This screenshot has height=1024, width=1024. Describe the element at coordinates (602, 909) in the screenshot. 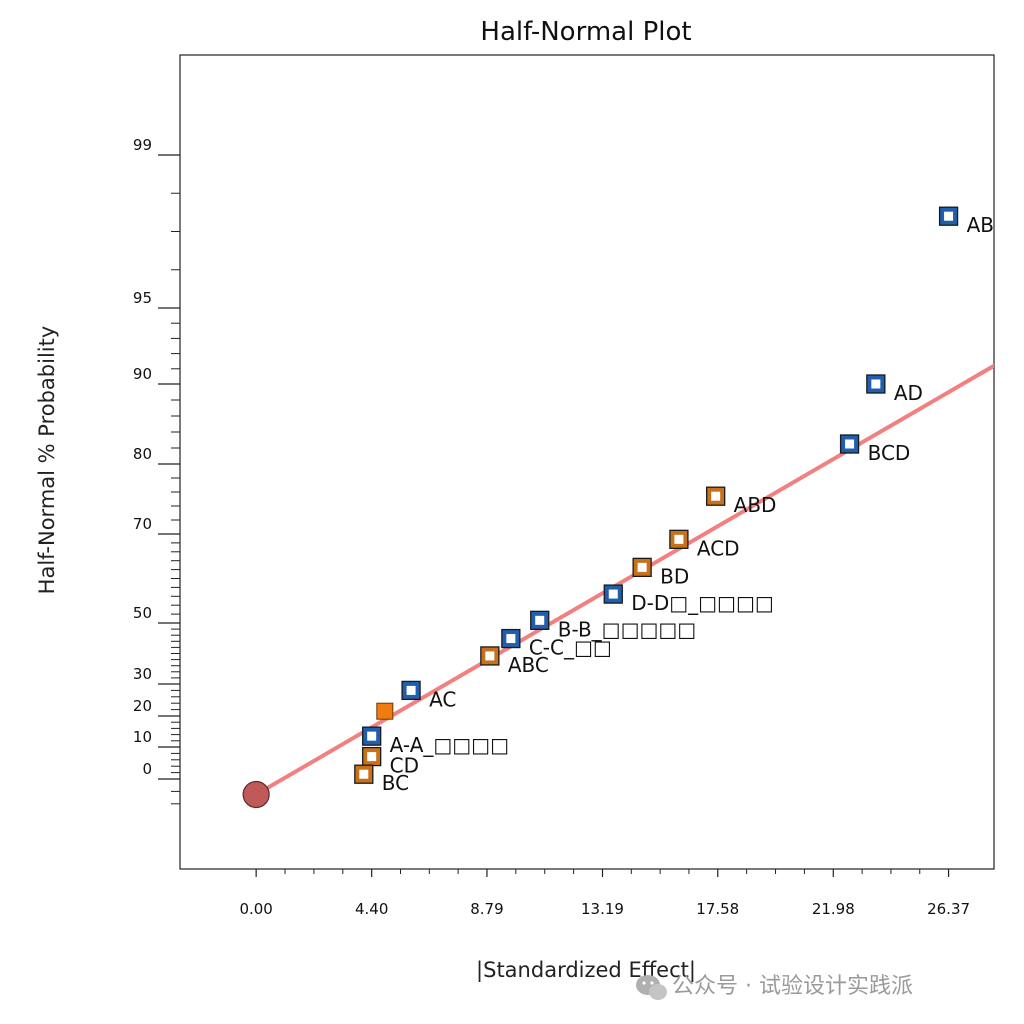

I see `x-tick-label: 13.19` at that location.